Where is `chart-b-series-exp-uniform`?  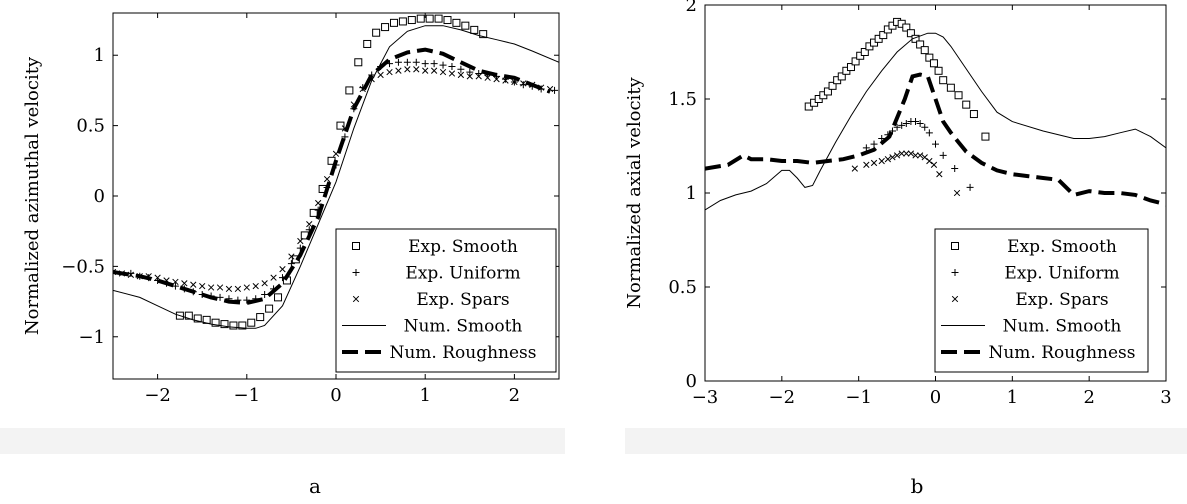 chart-b-series-exp-uniform is located at coordinates (918, 154).